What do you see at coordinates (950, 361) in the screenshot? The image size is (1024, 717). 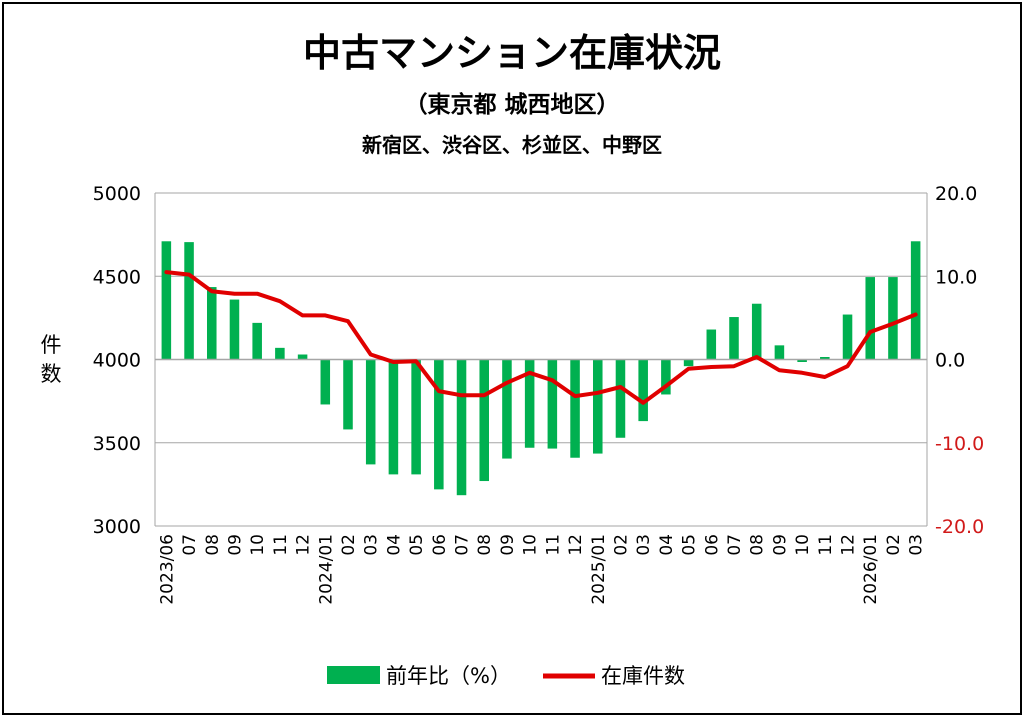 I see `y-right-tick-label: 0.0` at bounding box center [950, 361].